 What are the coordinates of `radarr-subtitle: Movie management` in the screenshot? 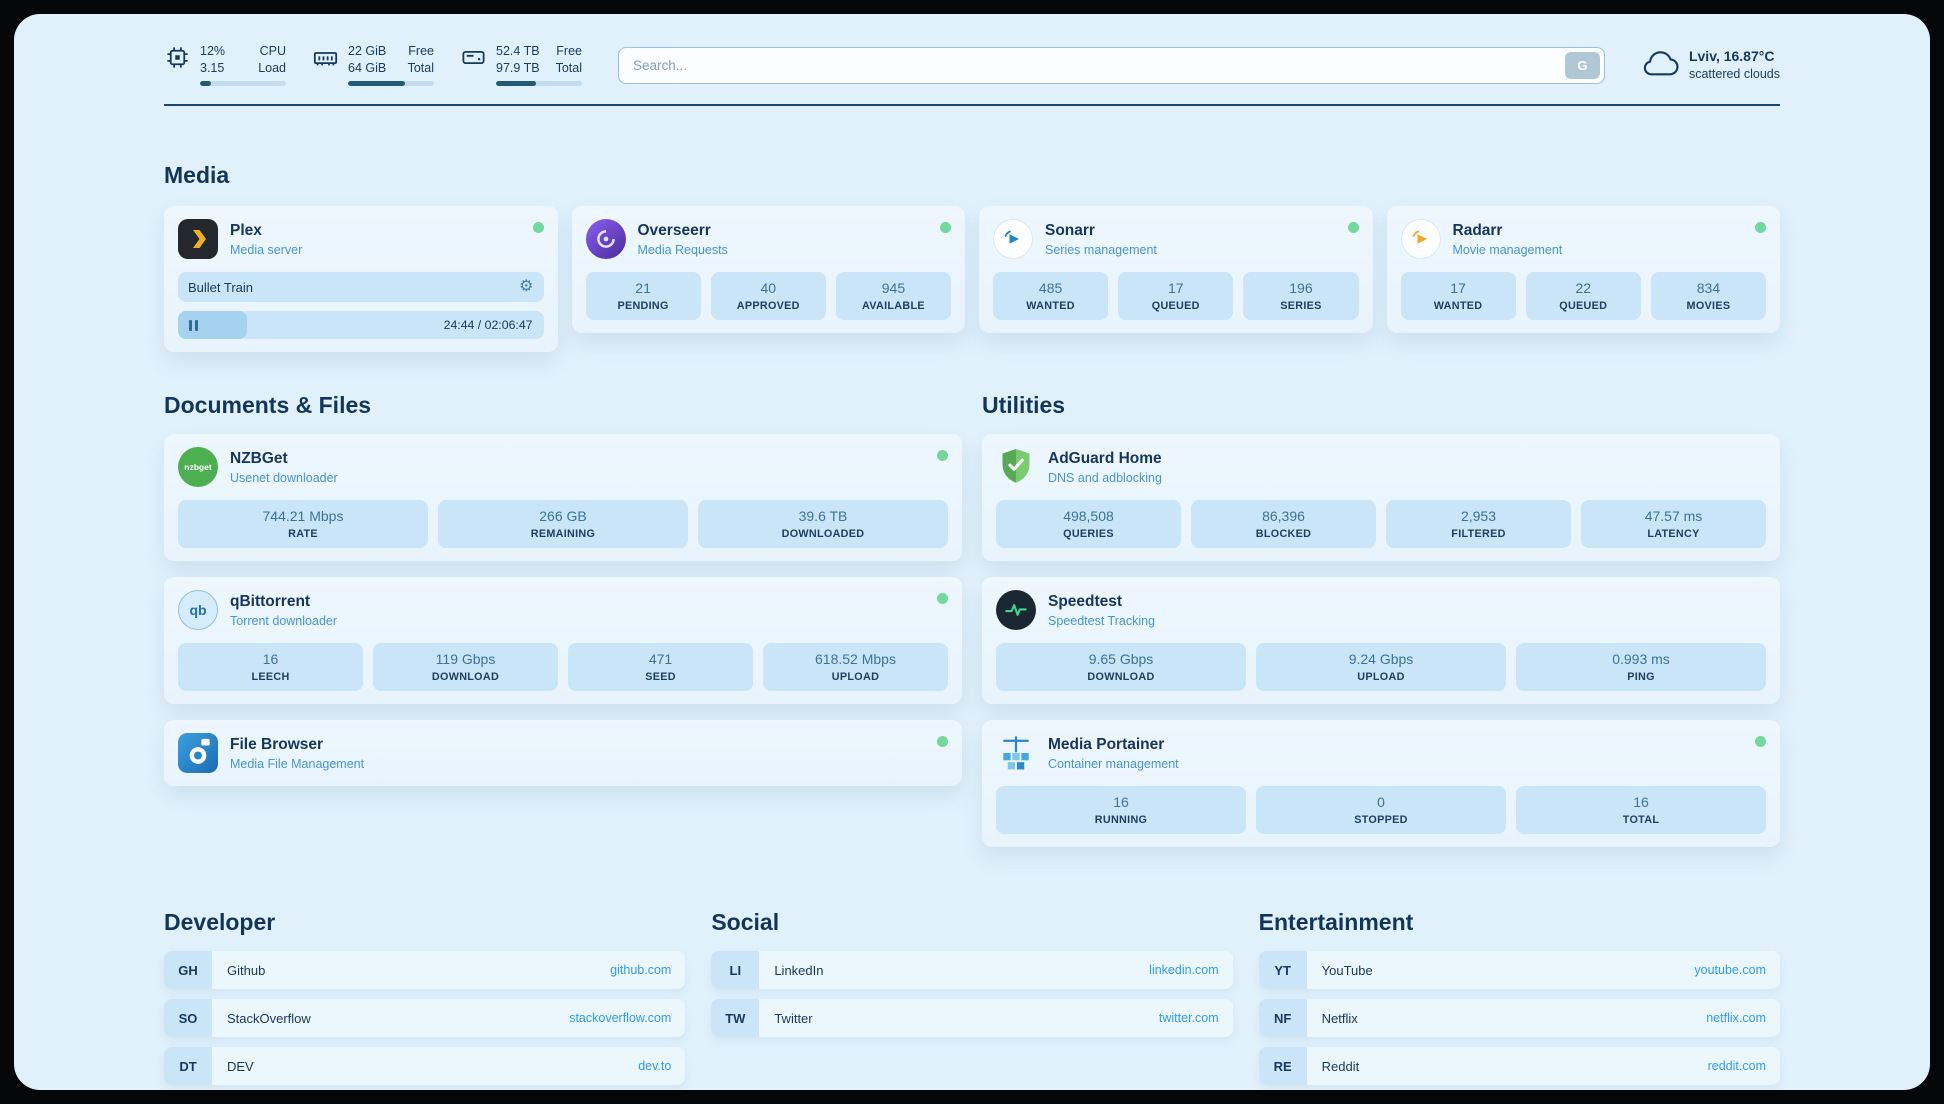 It's located at (1507, 249).